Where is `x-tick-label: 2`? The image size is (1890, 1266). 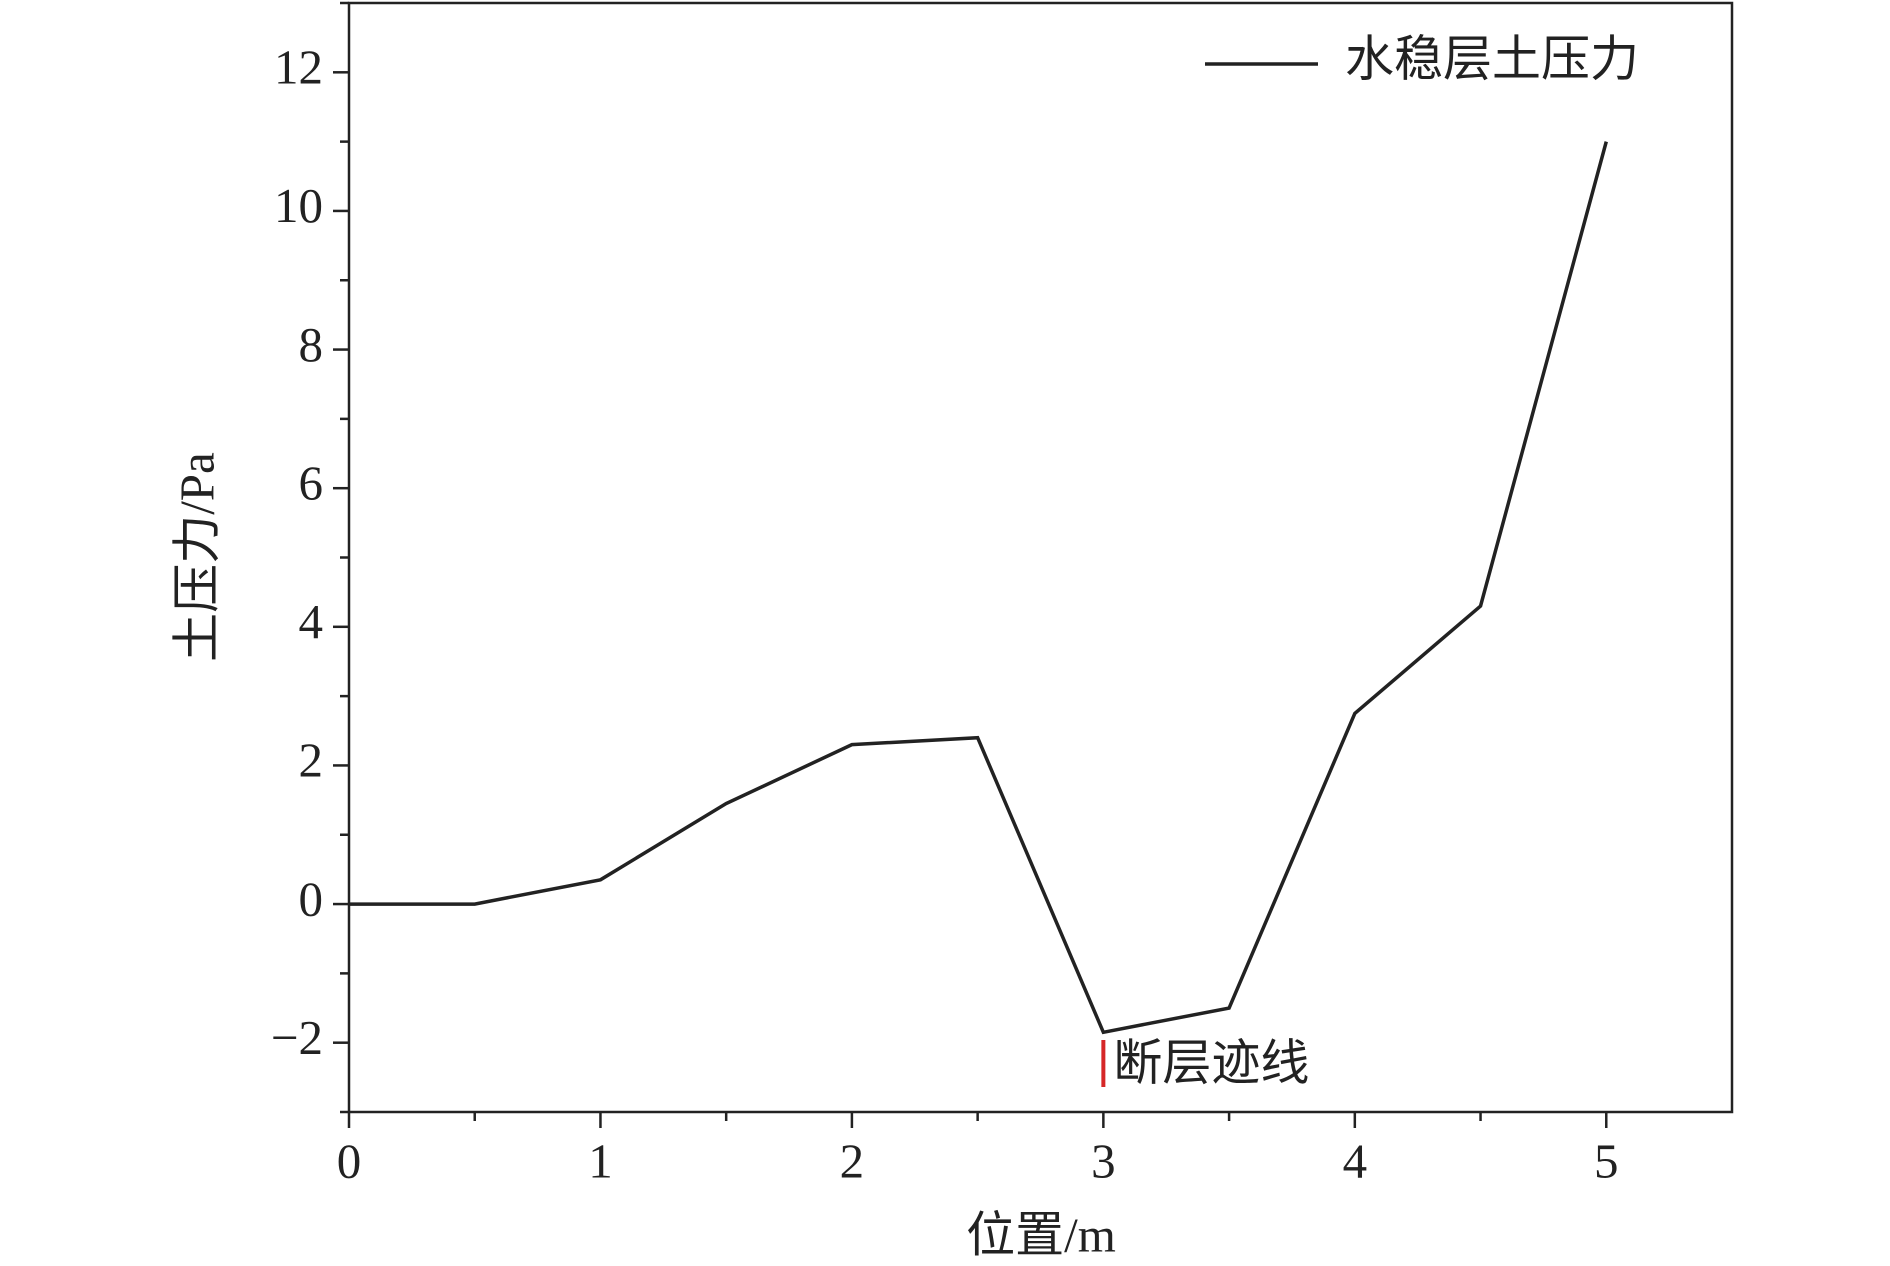 x-tick-label: 2 is located at coordinates (852, 1160).